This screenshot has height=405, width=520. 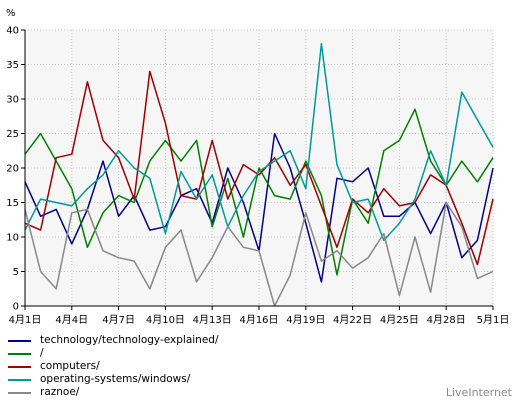 I want to click on legend-label: computers/, so click(x=70, y=366).